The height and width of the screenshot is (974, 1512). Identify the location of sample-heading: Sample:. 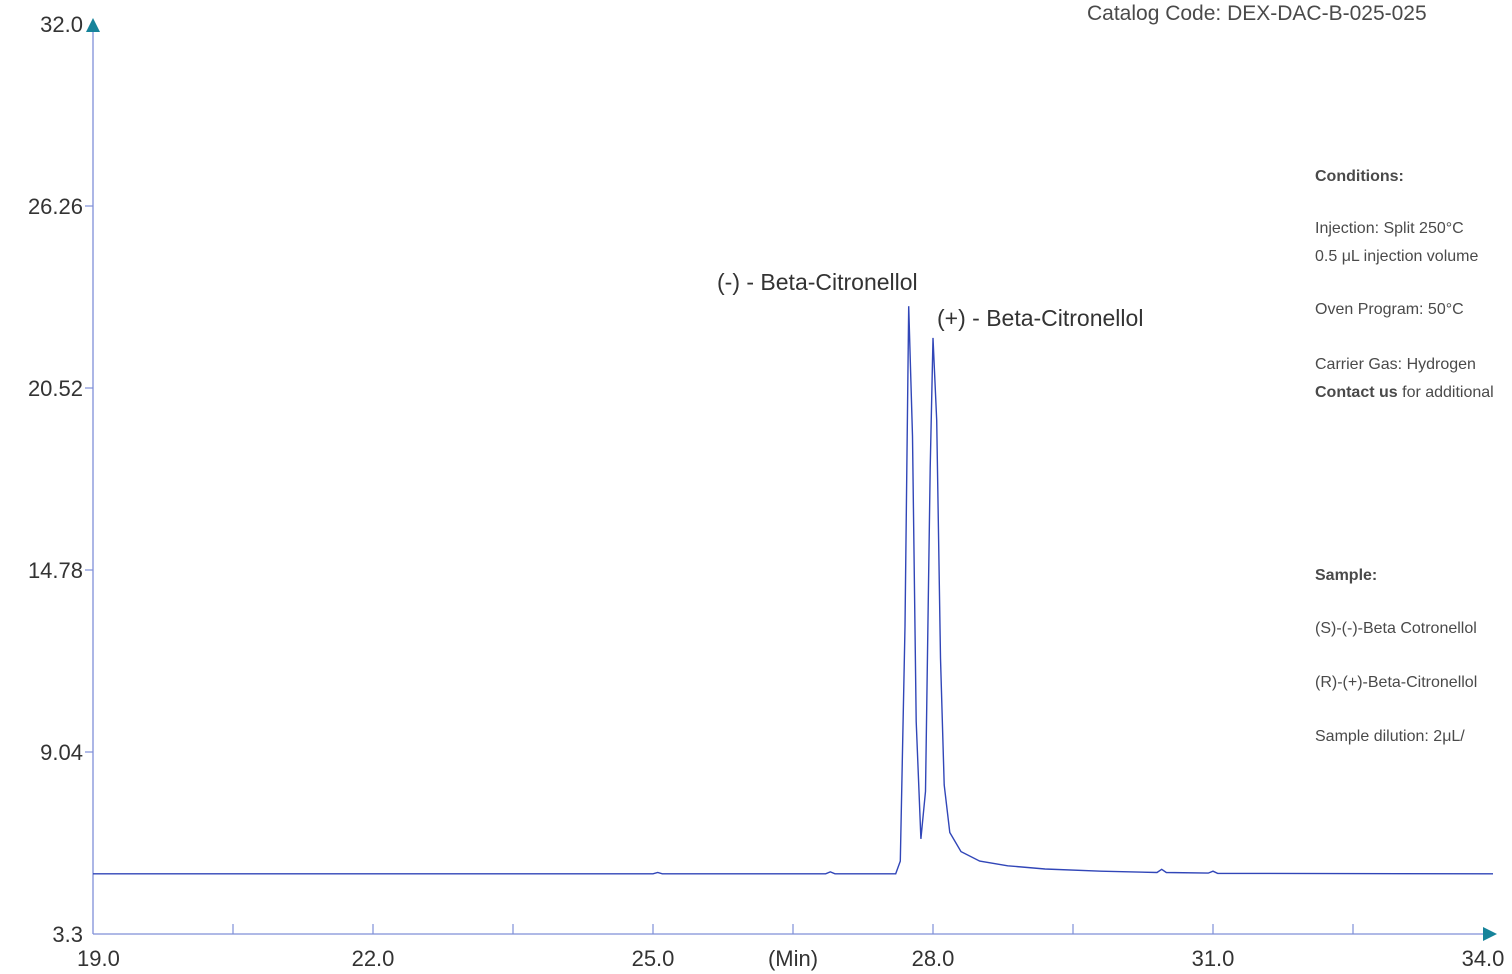
(1346, 575).